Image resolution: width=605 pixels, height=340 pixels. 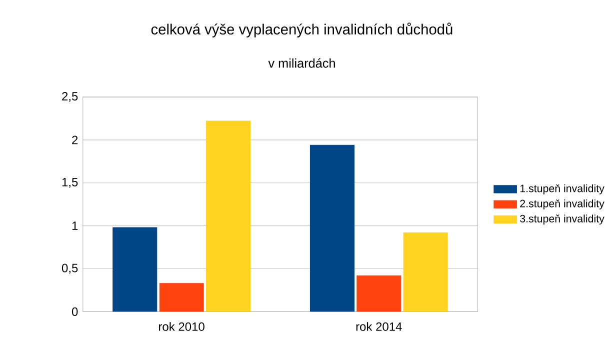 I want to click on y-tick-label: 1, so click(x=75, y=226).